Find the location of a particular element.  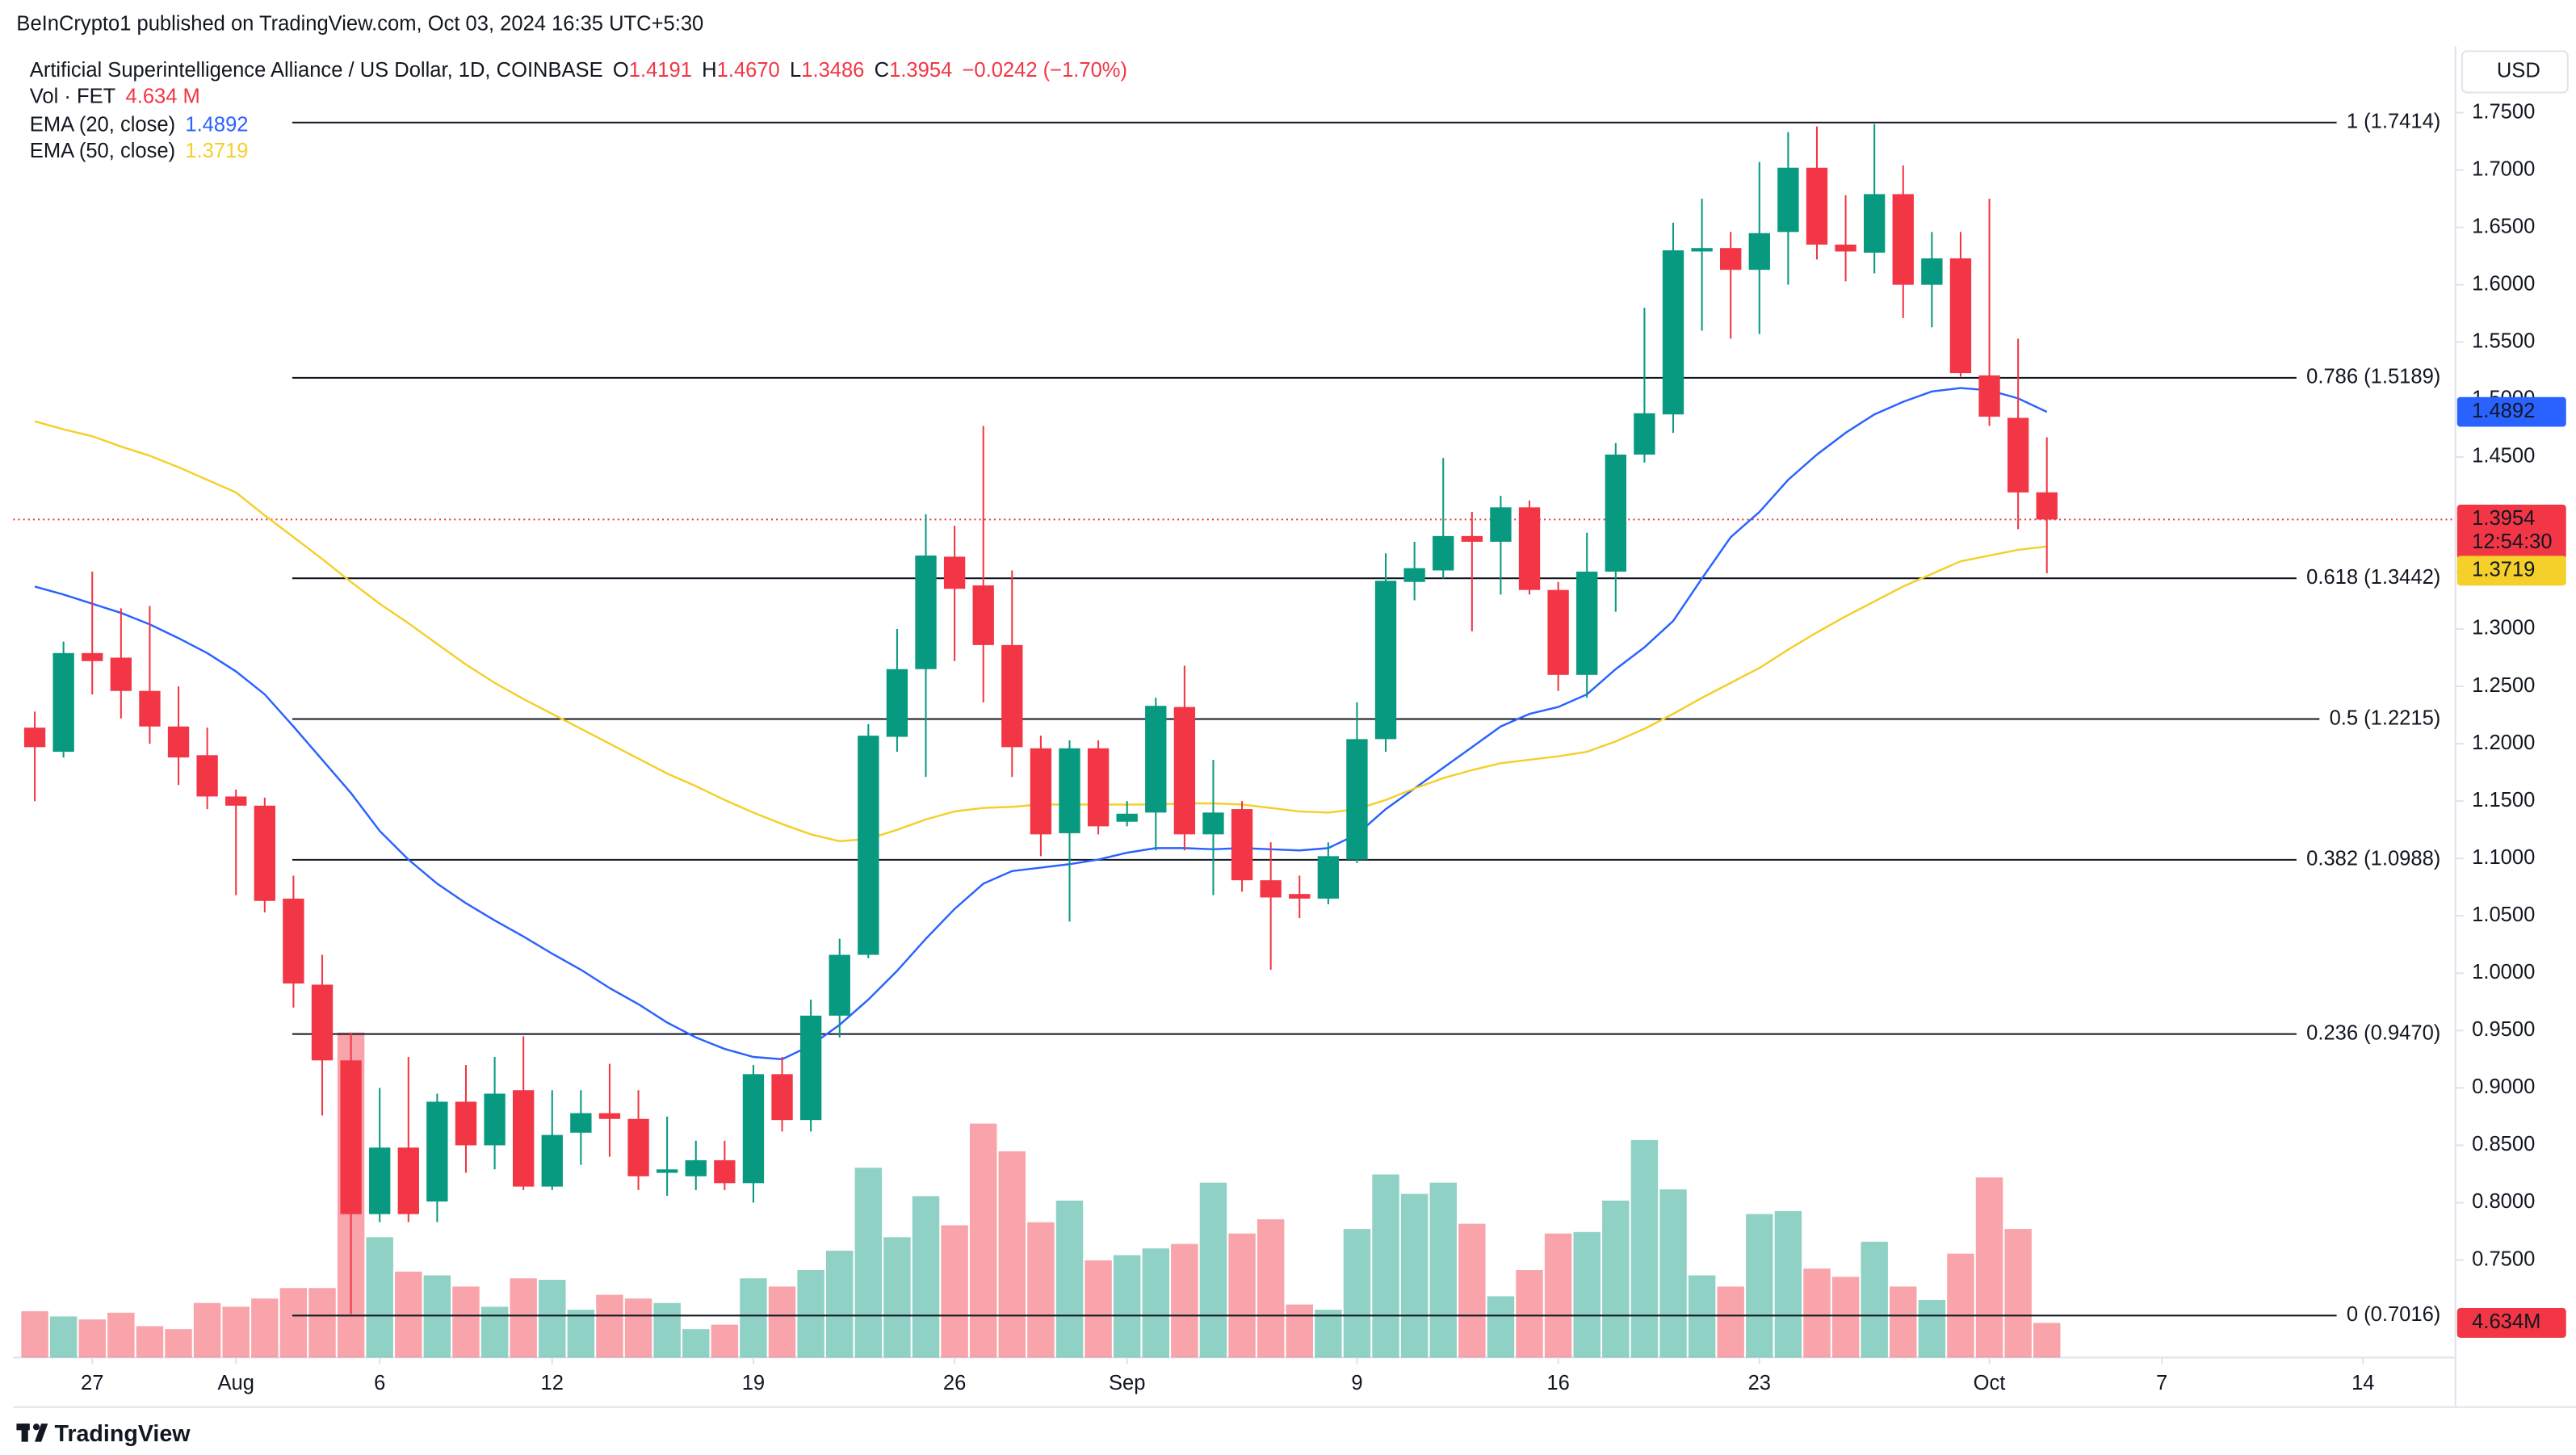

logo-mark is located at coordinates (24, 1433).